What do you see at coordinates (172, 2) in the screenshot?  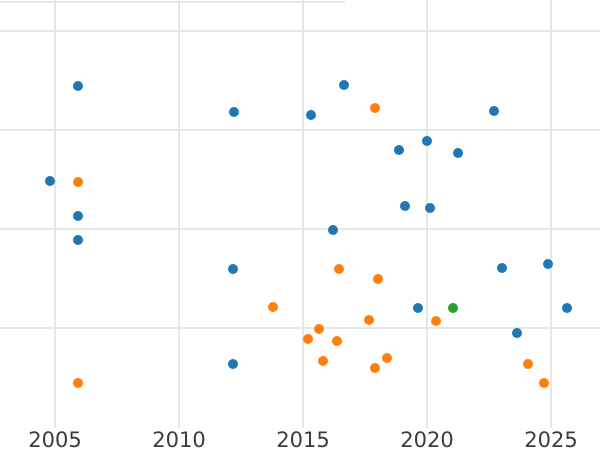 I see `cropped-top-border` at bounding box center [172, 2].